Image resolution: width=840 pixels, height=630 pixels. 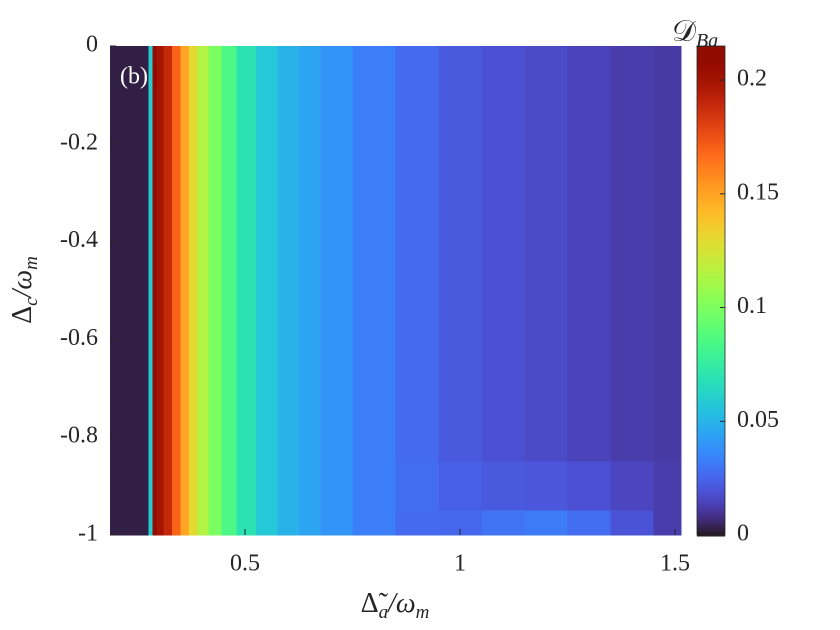 What do you see at coordinates (743, 534) in the screenshot?
I see `colorbar-tick-label: 0` at bounding box center [743, 534].